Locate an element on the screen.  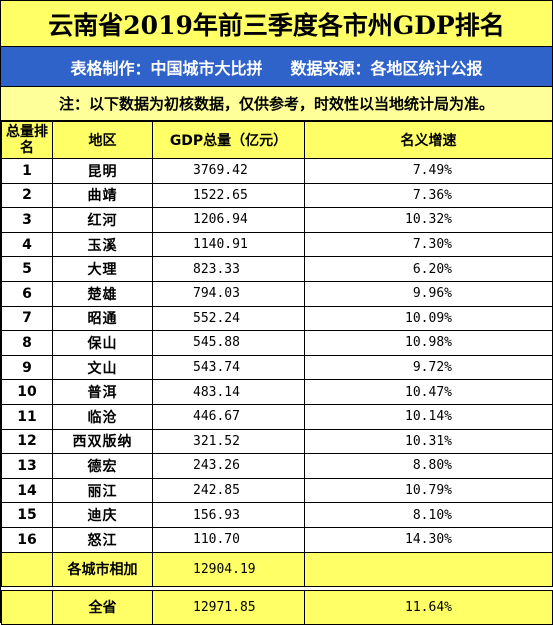
table-row: 10 普洱 483.14 10.47% is located at coordinates (277, 392).